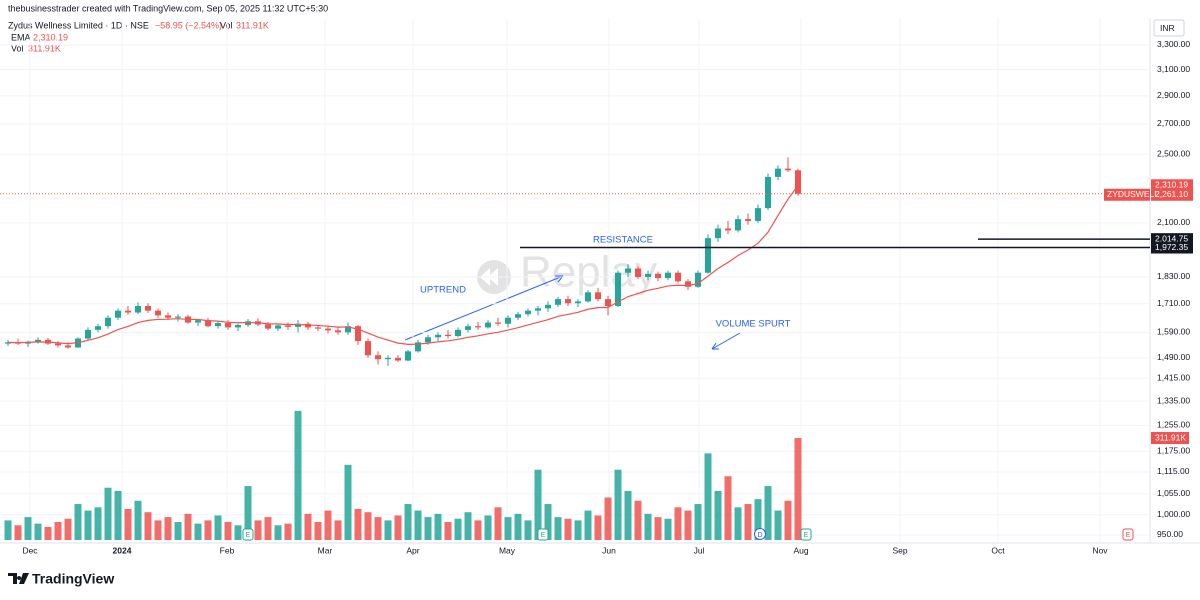  What do you see at coordinates (1127, 194) in the screenshot?
I see `ticker-box` at bounding box center [1127, 194].